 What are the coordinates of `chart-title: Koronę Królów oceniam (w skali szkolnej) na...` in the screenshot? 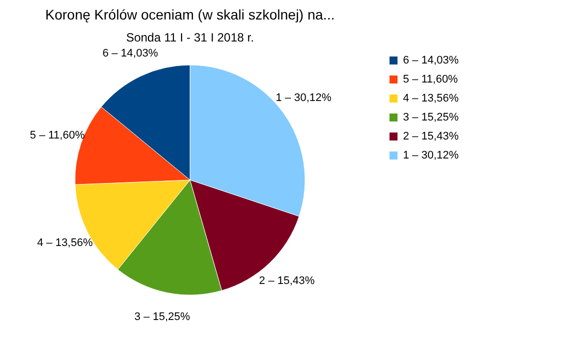 It's located at (190, 14).